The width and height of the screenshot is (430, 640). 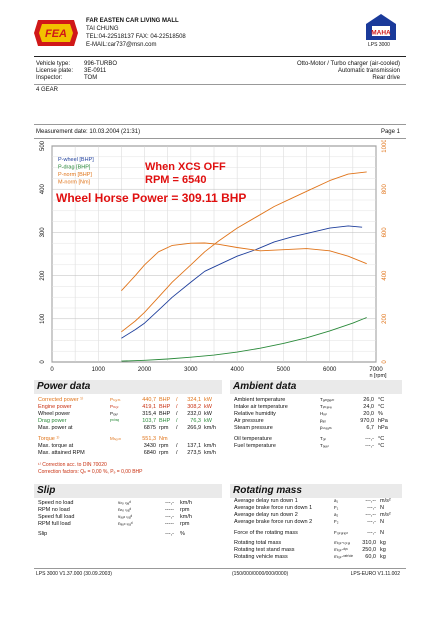 What do you see at coordinates (149, 400) in the screenshot?
I see `power-row-value1: 440,7` at bounding box center [149, 400].